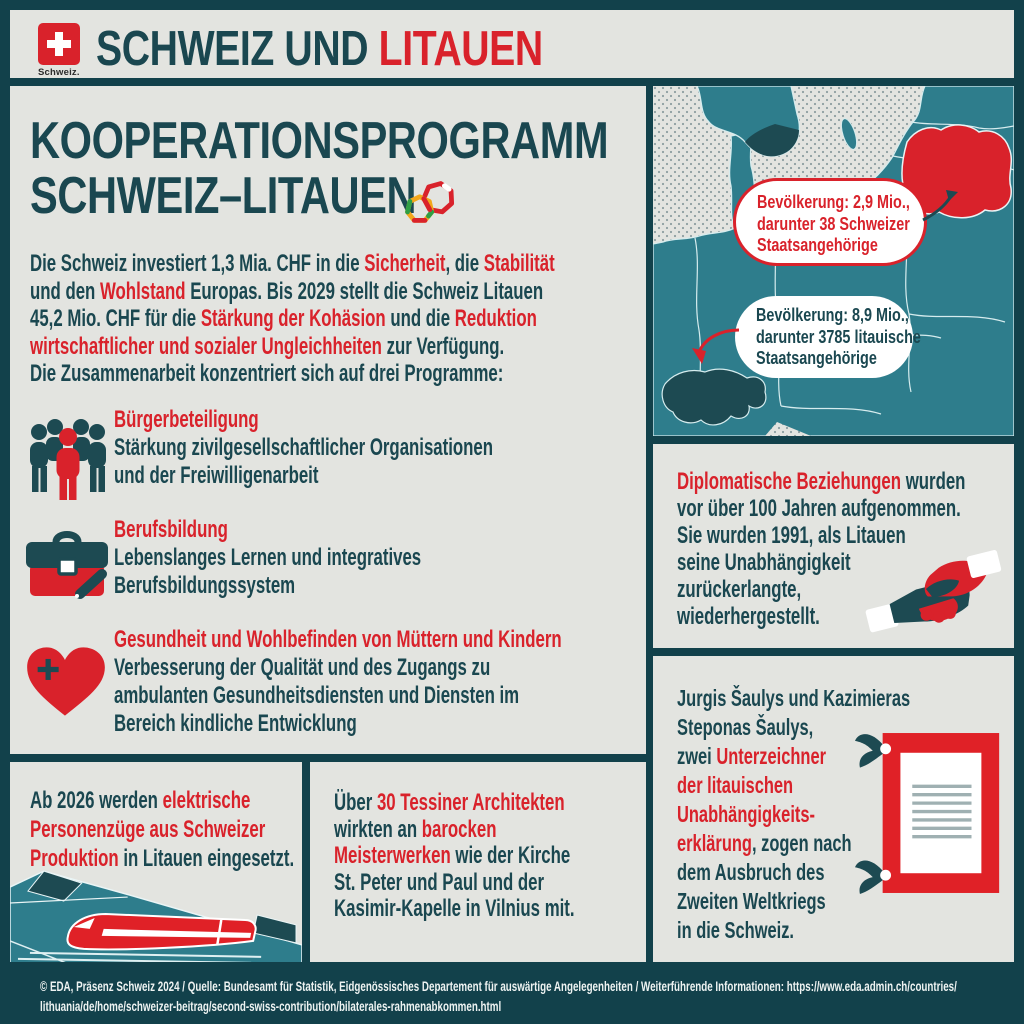 Image resolution: width=1024 pixels, height=1024 pixels. I want to click on declaration-document-icon, so click(933, 815).